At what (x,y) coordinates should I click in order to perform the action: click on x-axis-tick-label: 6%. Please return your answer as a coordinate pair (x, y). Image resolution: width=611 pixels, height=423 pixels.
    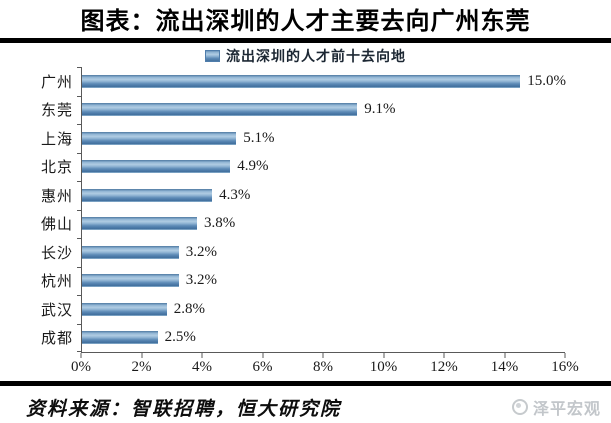
    Looking at the image, I should click on (262, 367).